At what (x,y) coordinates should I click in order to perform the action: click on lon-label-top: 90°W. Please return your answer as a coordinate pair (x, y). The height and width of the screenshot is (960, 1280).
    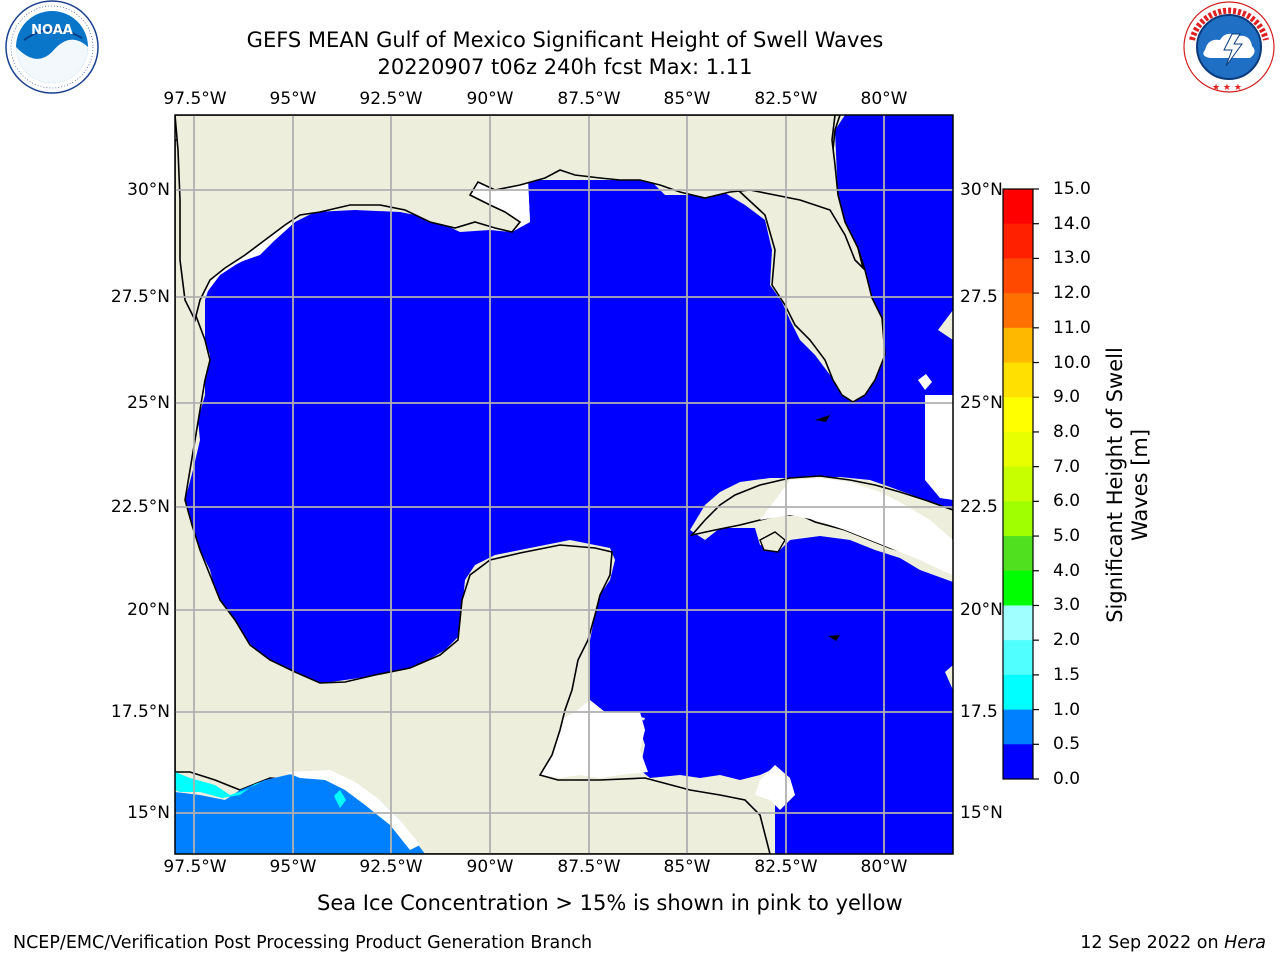
    Looking at the image, I should click on (490, 99).